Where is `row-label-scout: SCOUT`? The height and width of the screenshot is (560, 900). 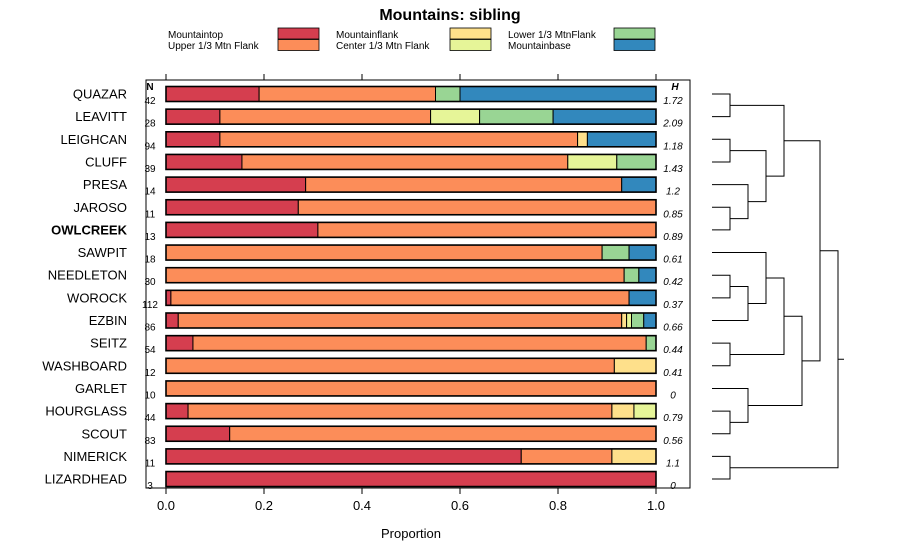
row-label-scout: SCOUT is located at coordinates (105, 433).